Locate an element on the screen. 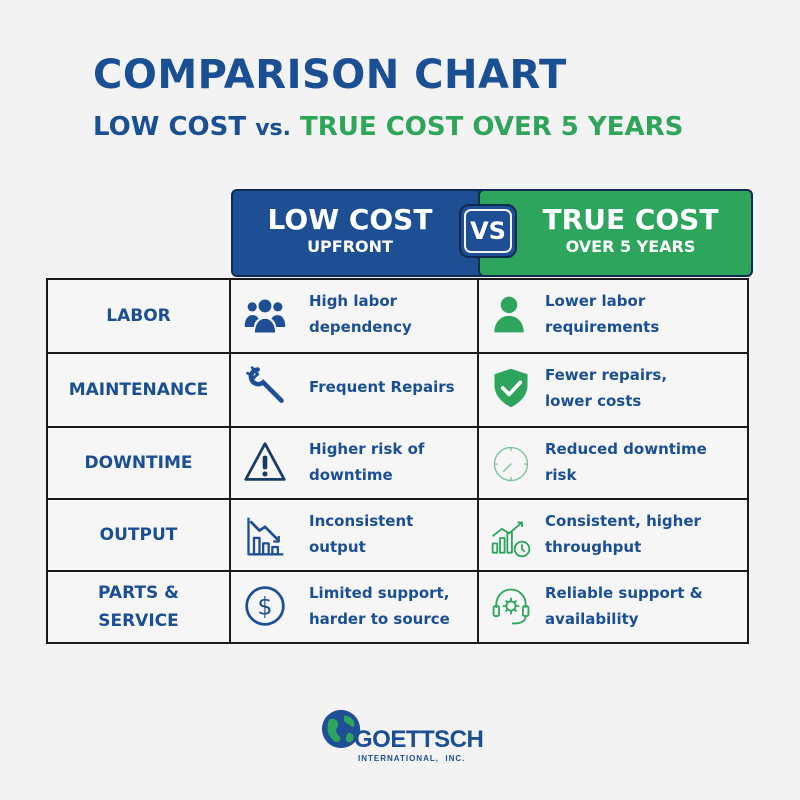  page-subtitle: LOW COST vs. TRUE COST OVER 5 YEARS is located at coordinates (388, 127).